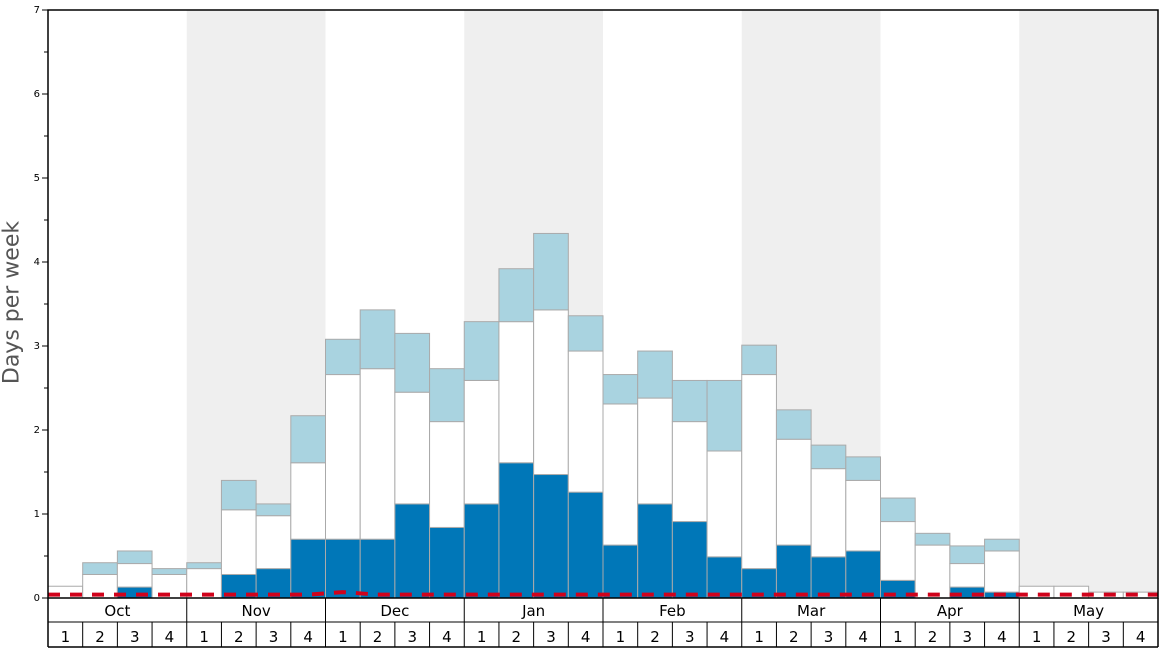 This screenshot has height=648, width=1168. Describe the element at coordinates (950, 611) in the screenshot. I see `month-label: Apr` at that location.